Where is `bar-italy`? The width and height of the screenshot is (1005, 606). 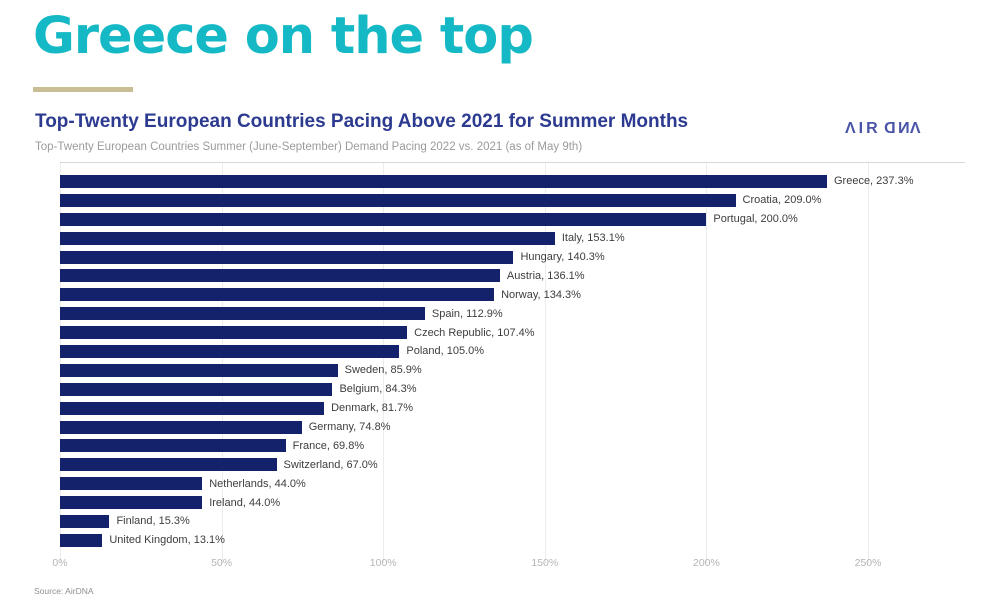 bar-italy is located at coordinates (307, 238).